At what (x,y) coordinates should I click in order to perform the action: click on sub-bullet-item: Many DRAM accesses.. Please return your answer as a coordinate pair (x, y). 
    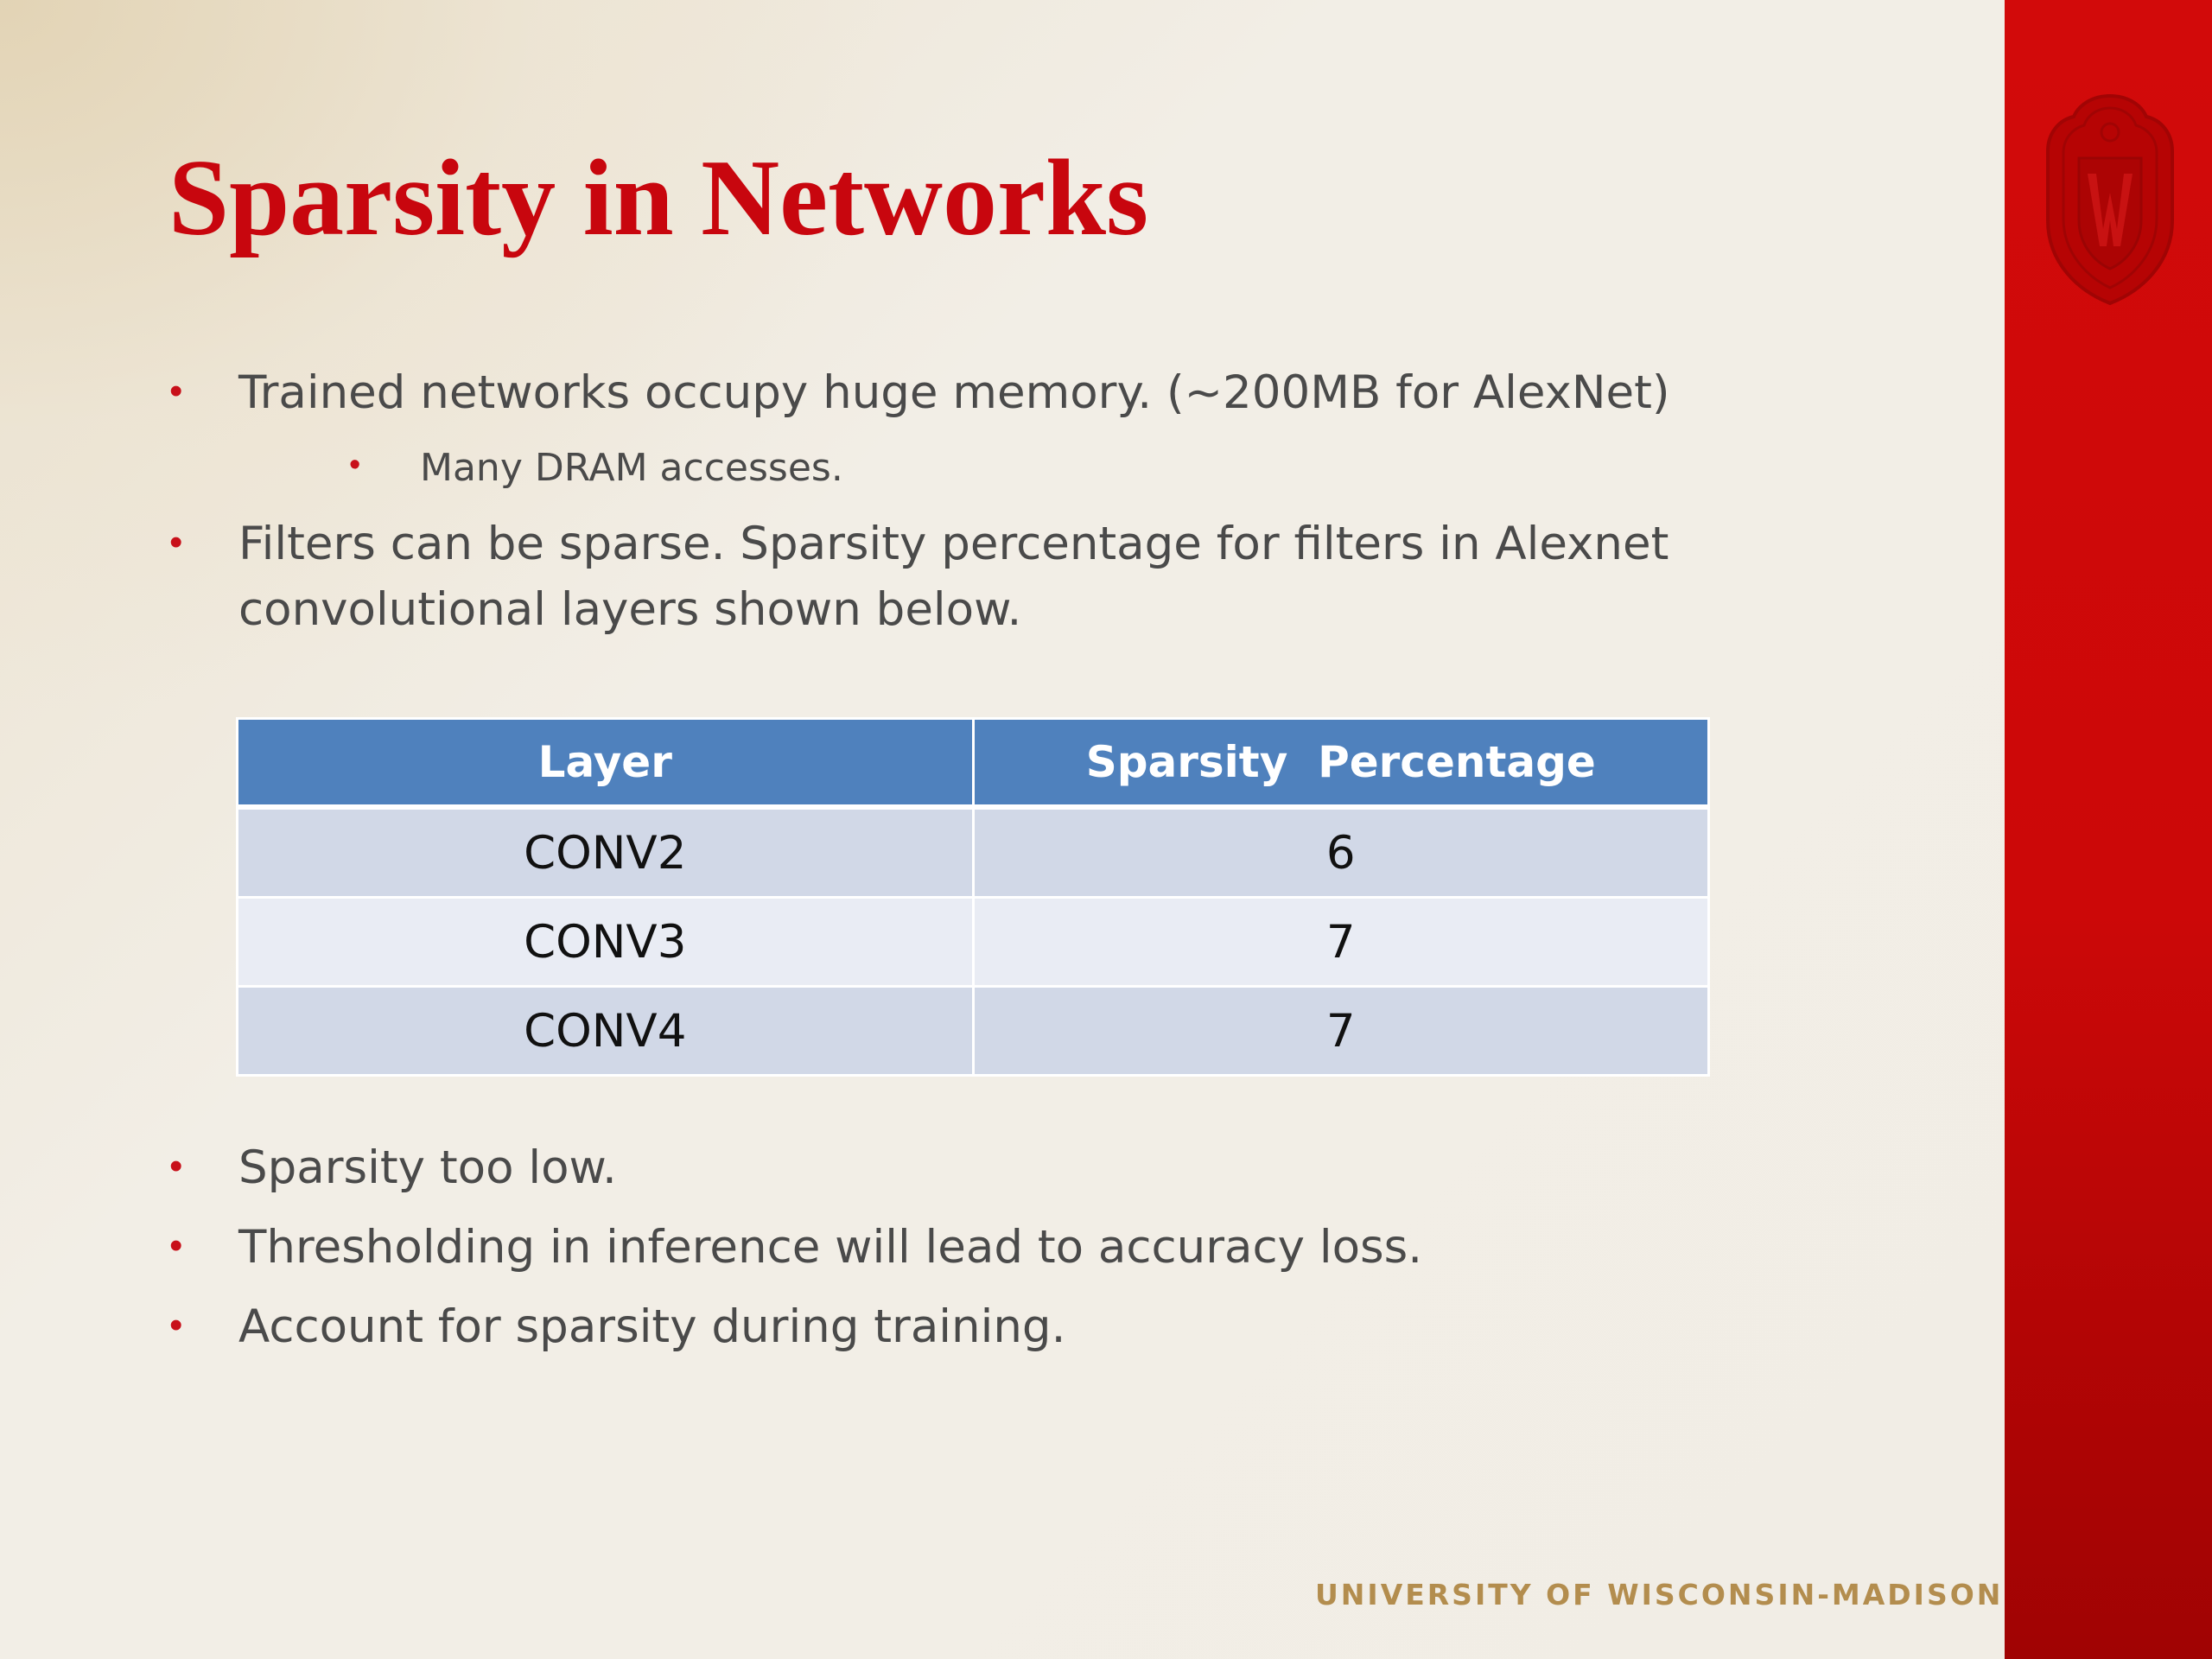
    Looking at the image, I should click on (631, 468).